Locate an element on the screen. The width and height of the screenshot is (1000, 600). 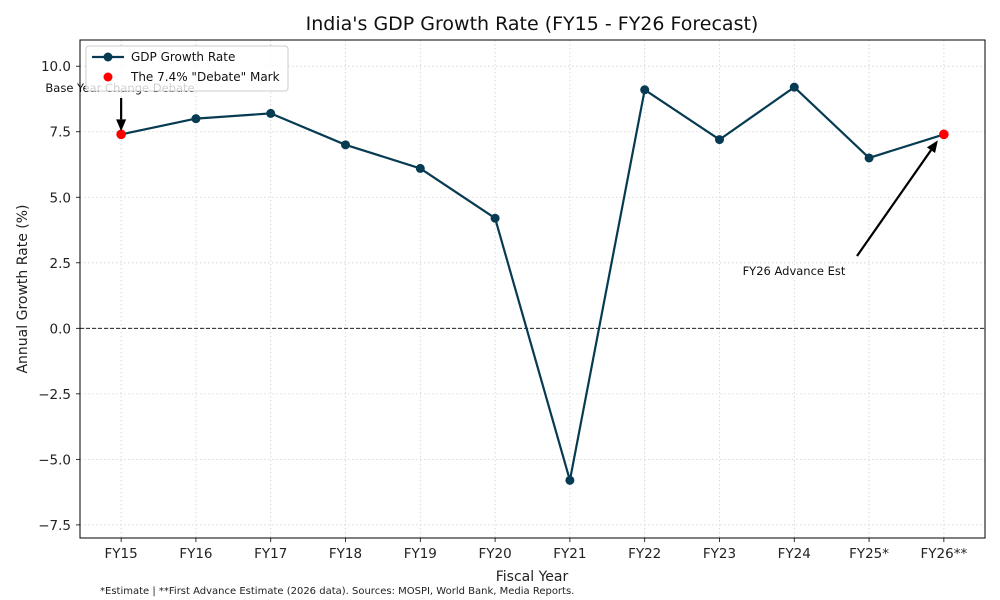
annotation-fy26: FY26 Advance Est is located at coordinates (840, 209).